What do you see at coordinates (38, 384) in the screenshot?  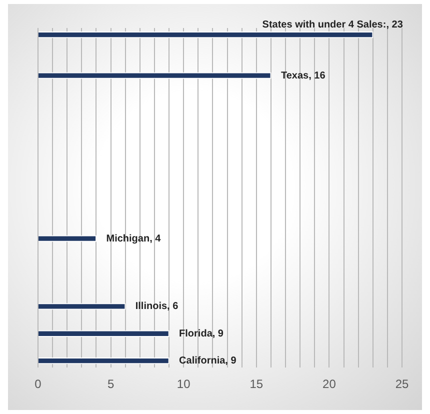 I see `x-tick-label: 0` at bounding box center [38, 384].